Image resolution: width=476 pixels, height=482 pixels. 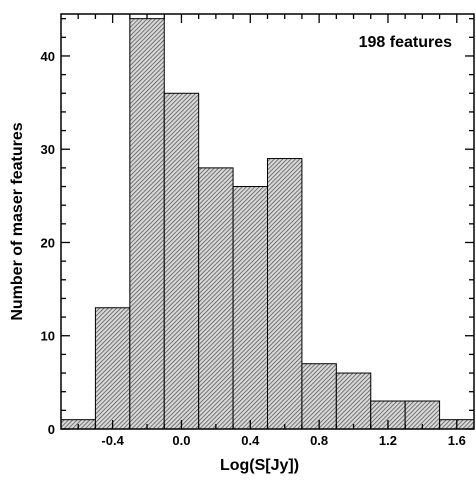 I want to click on y-tick-label: 30, so click(x=48, y=149).